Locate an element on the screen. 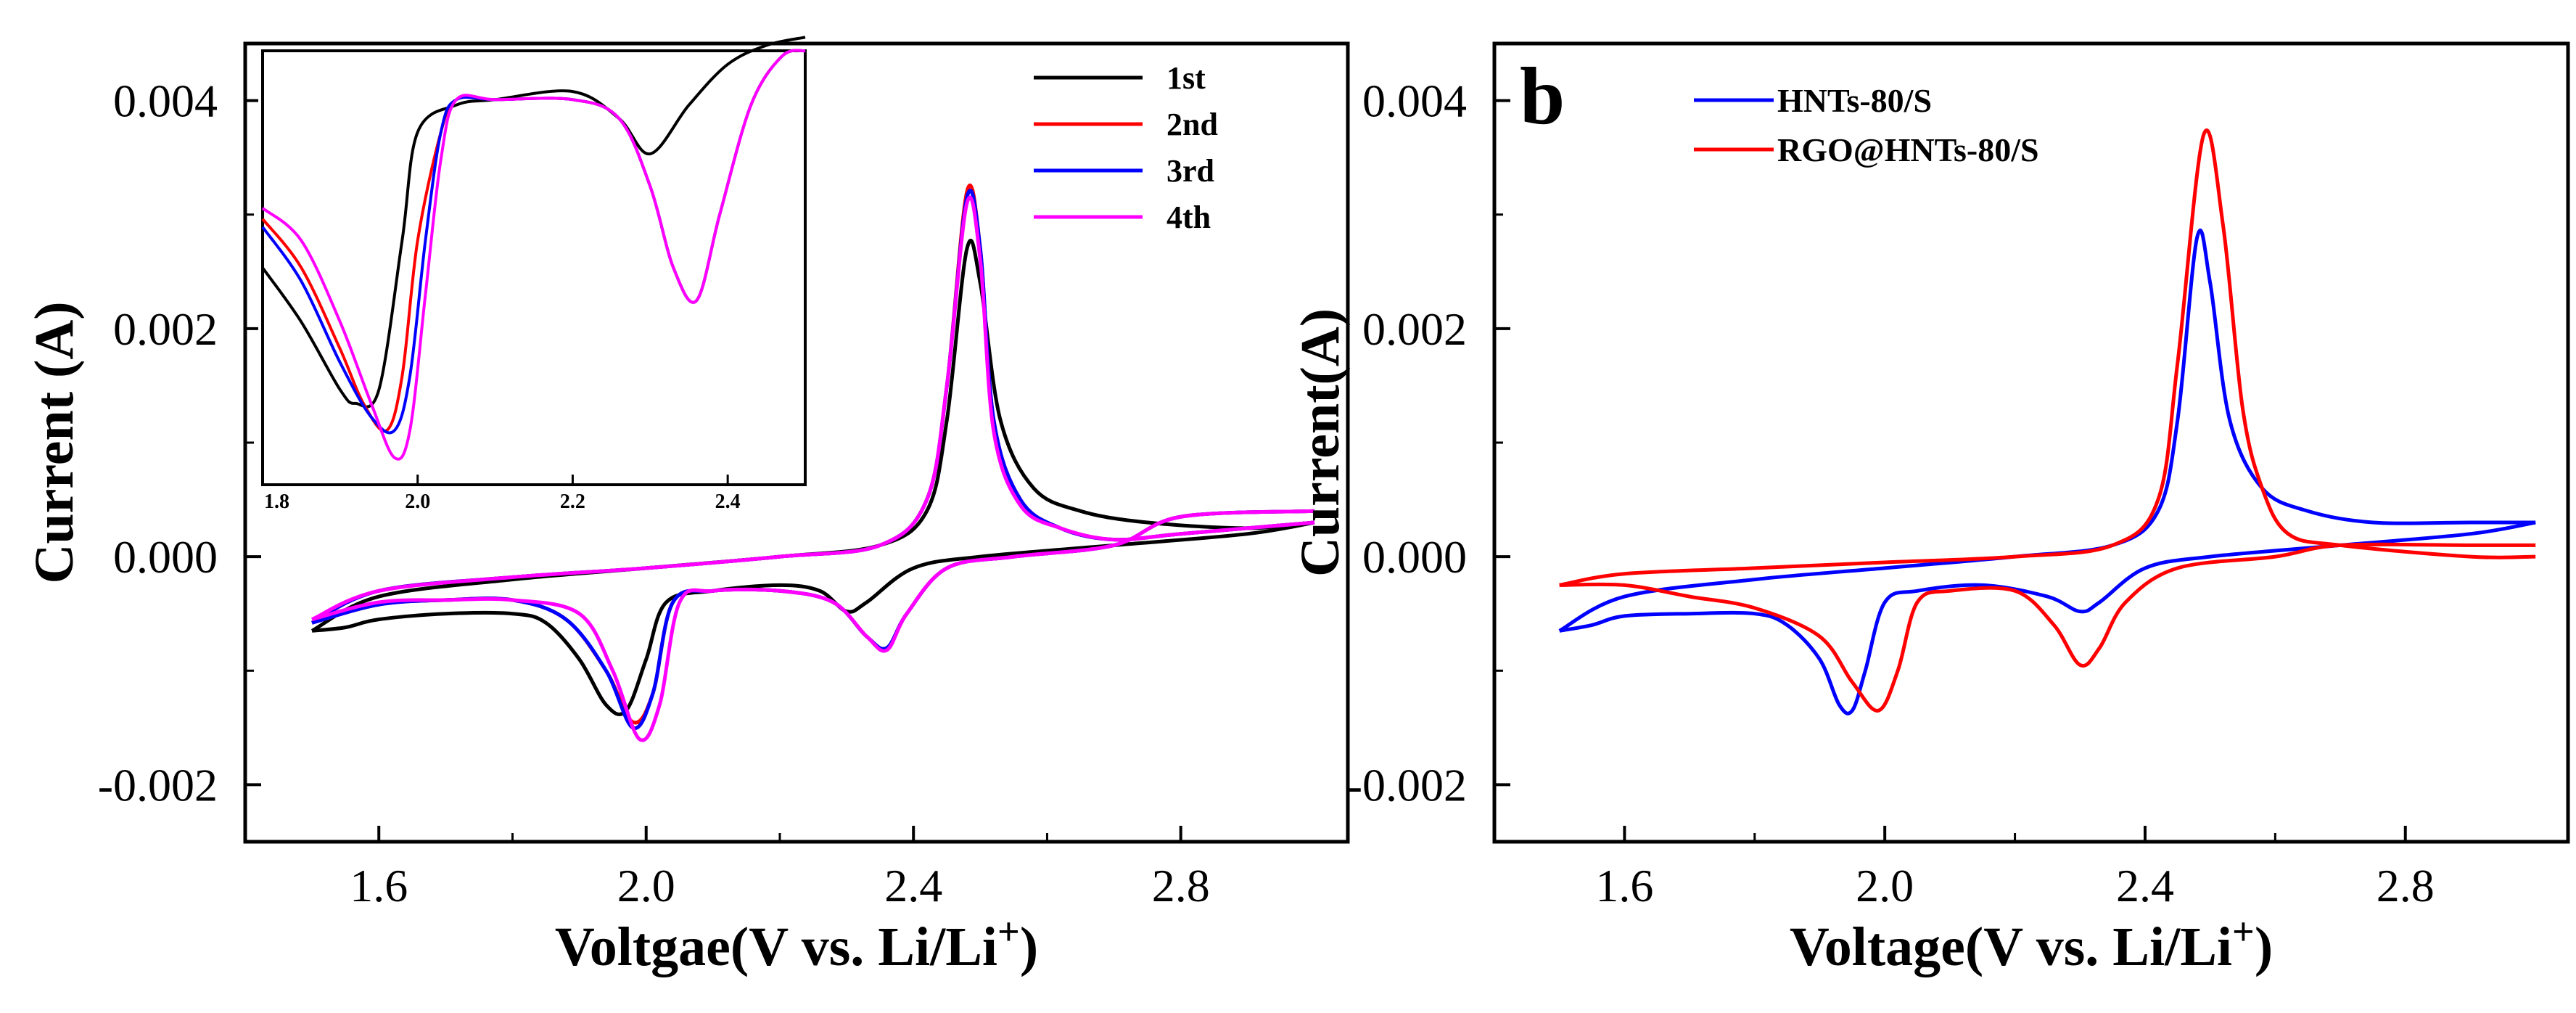 The image size is (2576, 1013). panel-a-legend: 1st 2nd 3rd 4th is located at coordinates (1126, 148).